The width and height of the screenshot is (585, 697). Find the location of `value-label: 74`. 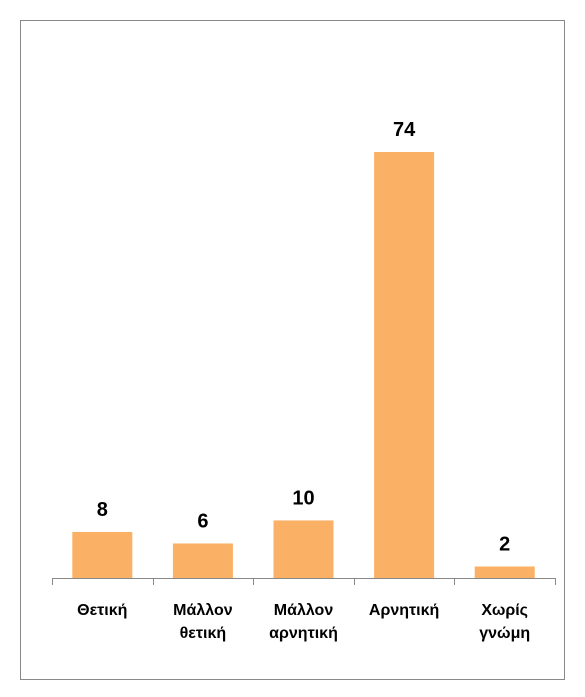

value-label: 74 is located at coordinates (404, 130).